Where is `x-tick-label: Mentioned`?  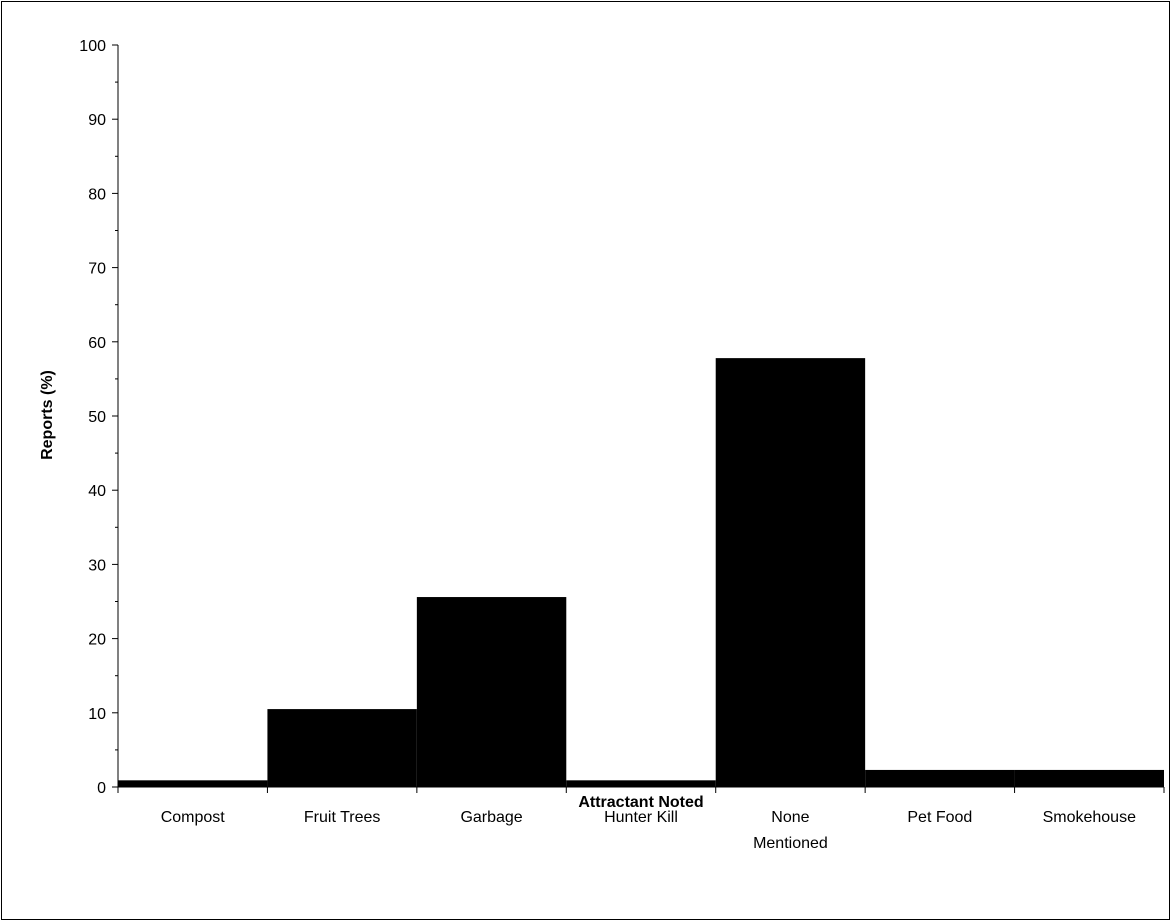 x-tick-label: Mentioned is located at coordinates (790, 843).